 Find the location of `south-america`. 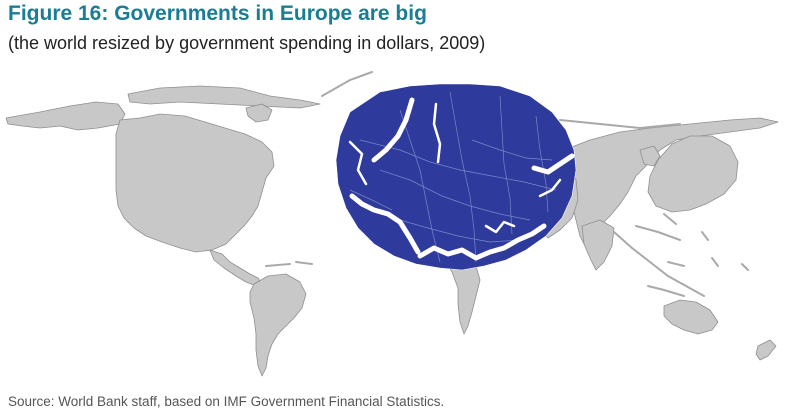

south-america is located at coordinates (278, 325).